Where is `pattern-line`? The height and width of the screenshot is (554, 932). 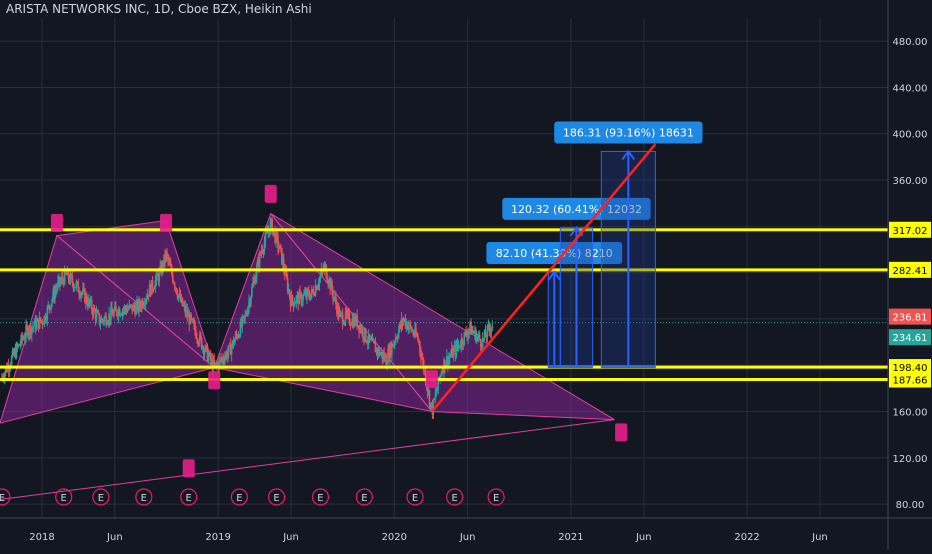
pattern-line is located at coordinates (307, 459).